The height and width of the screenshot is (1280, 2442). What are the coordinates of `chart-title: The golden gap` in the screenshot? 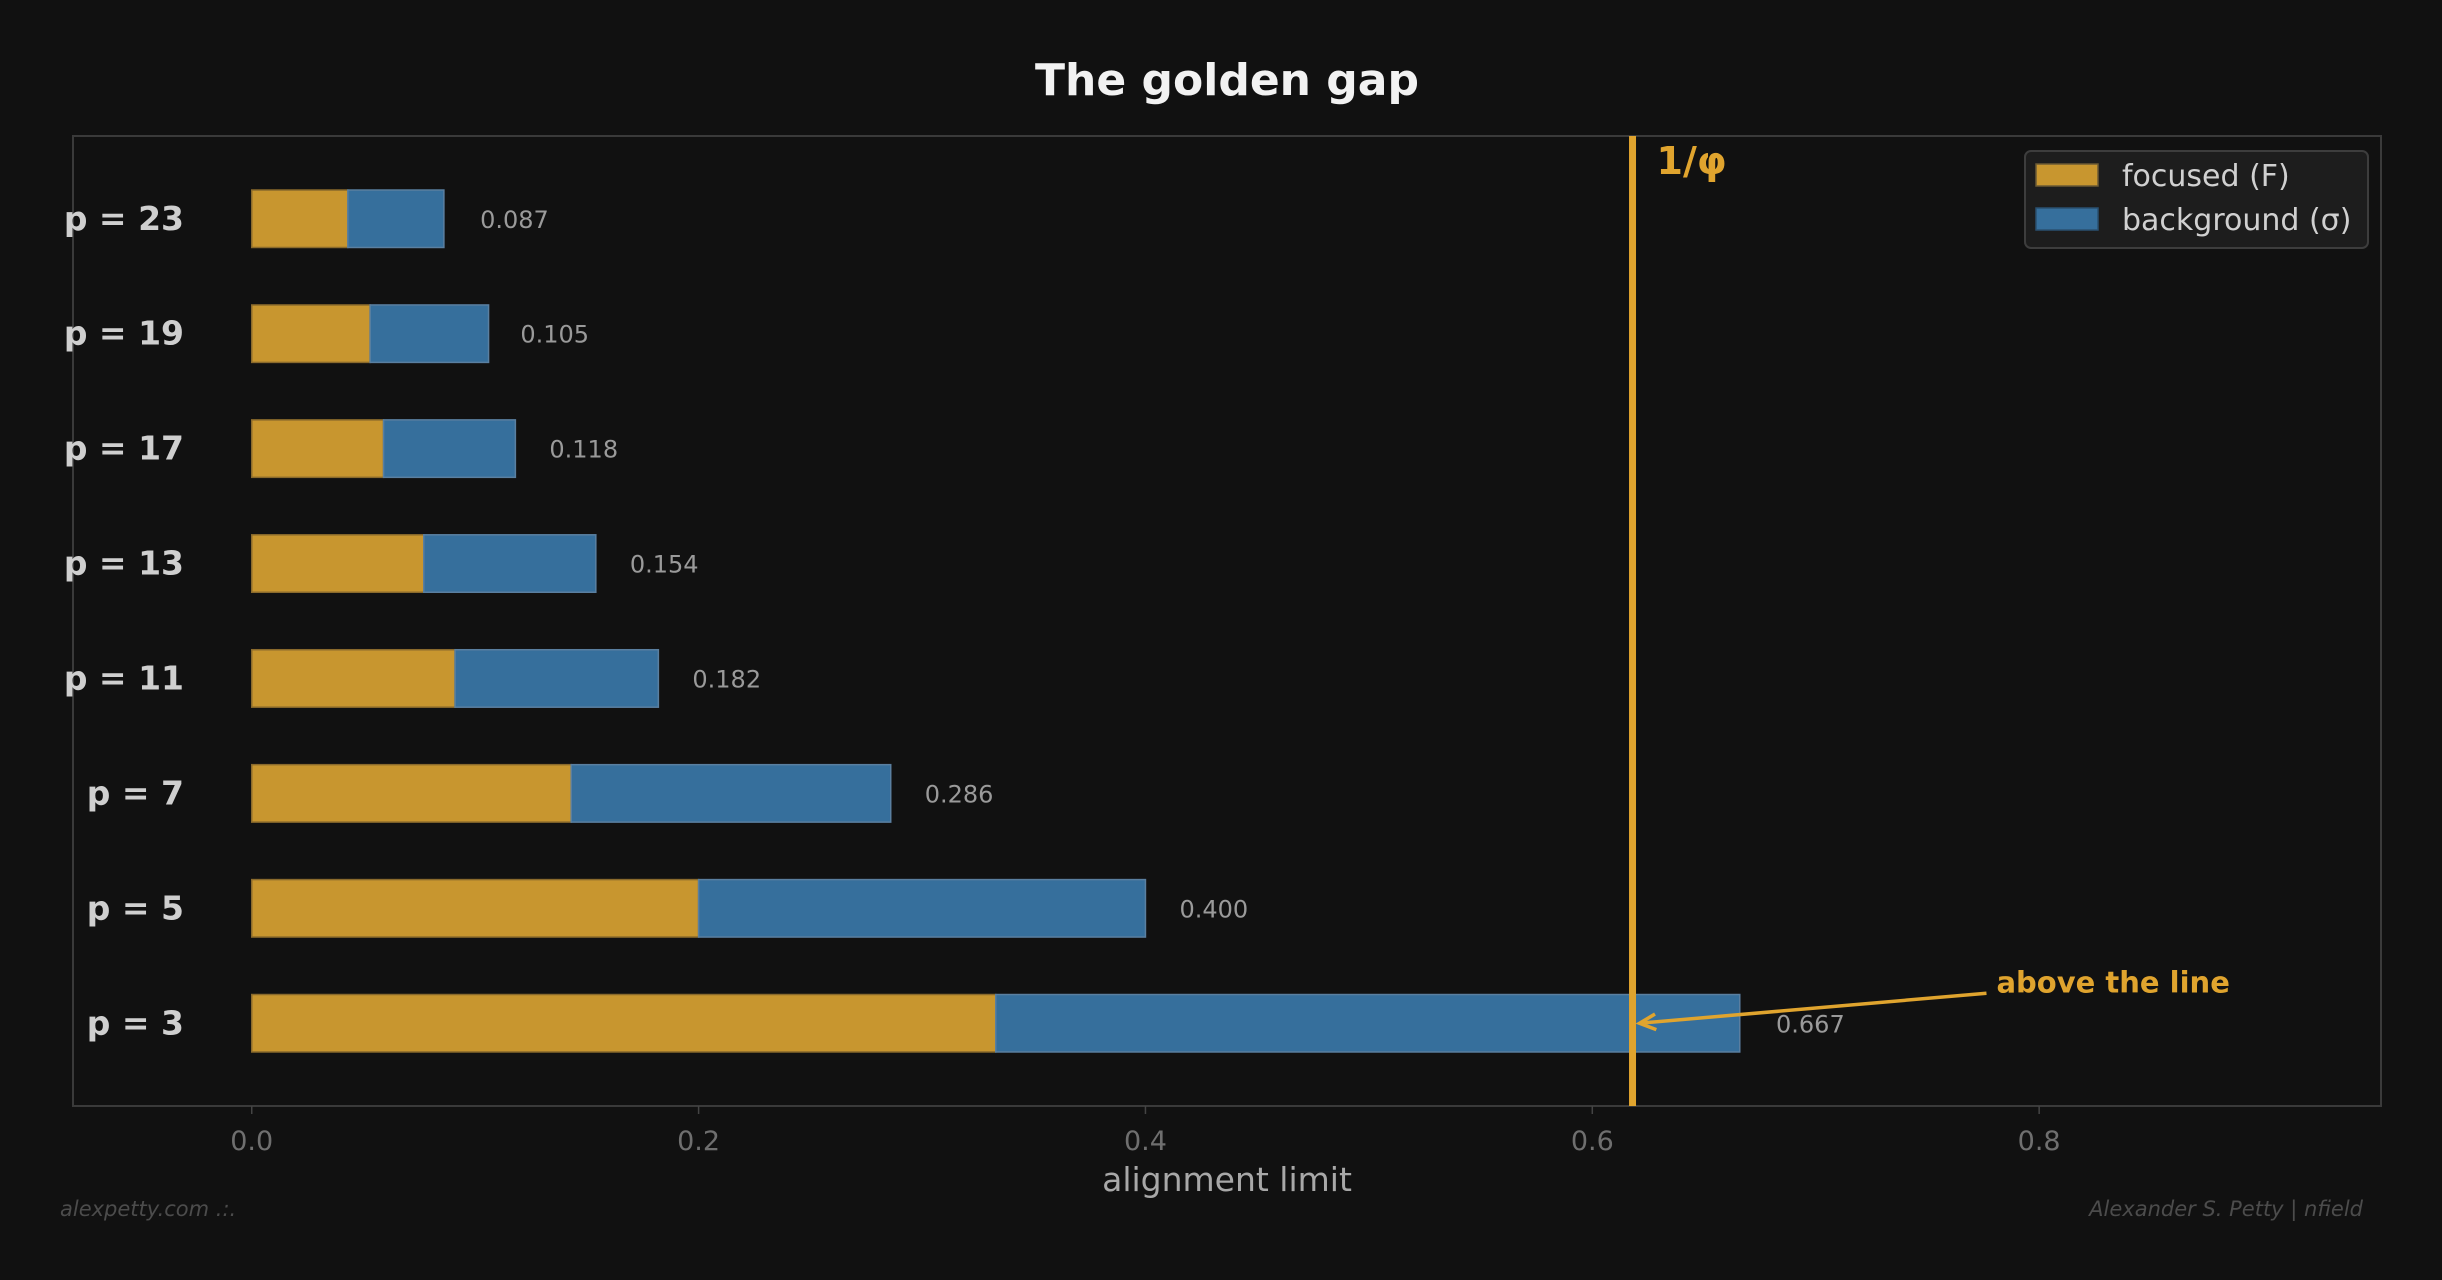 It's located at (1227, 80).